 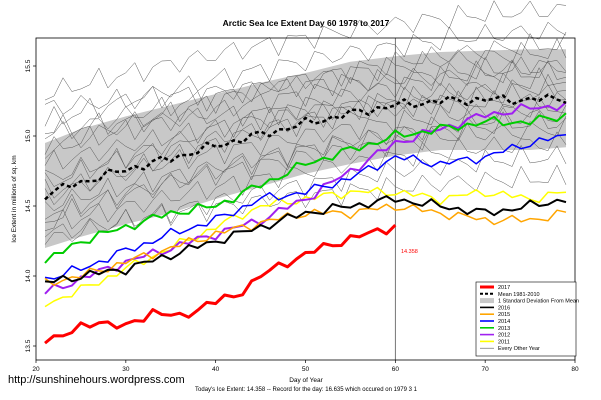 What do you see at coordinates (14, 198) in the screenshot?
I see `y-axis-label: Ice Extent in millions of sq. km` at bounding box center [14, 198].